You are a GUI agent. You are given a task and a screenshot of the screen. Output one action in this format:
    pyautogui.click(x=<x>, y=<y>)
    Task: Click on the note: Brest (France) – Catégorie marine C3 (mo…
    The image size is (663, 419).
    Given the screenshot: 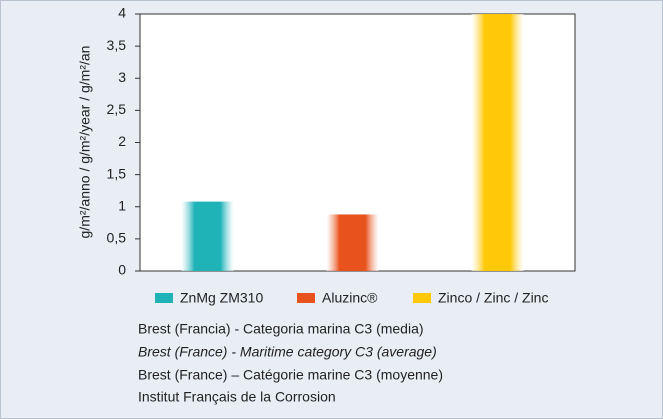 What is the action you would take?
    pyautogui.click(x=290, y=375)
    